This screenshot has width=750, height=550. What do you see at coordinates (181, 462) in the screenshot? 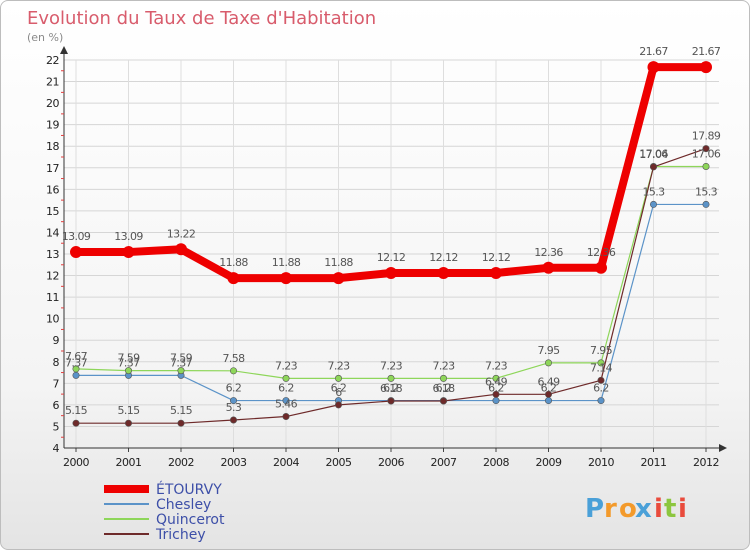
I see `x-tick-label: 2002` at bounding box center [181, 462].